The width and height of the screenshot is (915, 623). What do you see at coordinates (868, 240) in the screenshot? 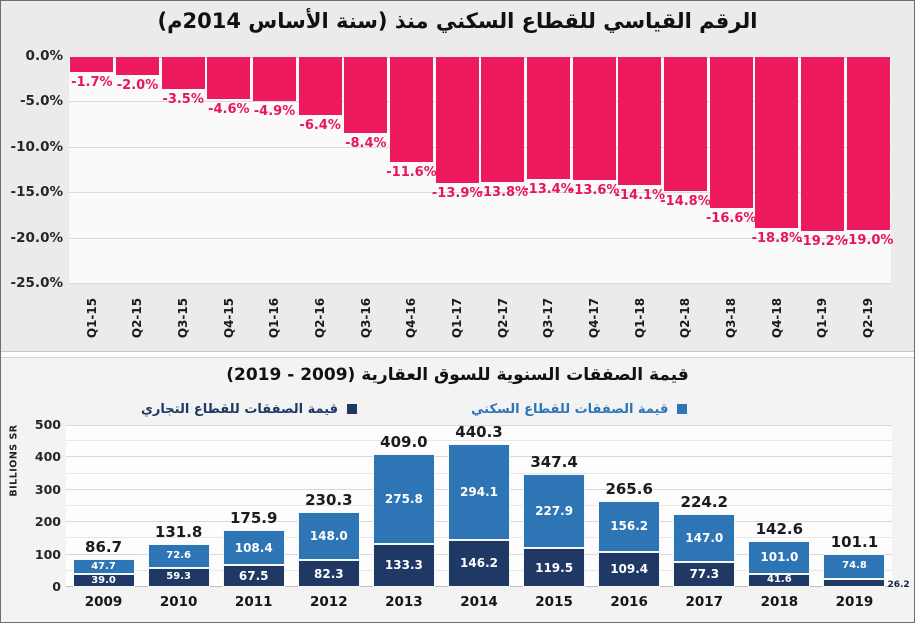
I see `index-bar-value-label: -19.0%` at bounding box center [868, 240].